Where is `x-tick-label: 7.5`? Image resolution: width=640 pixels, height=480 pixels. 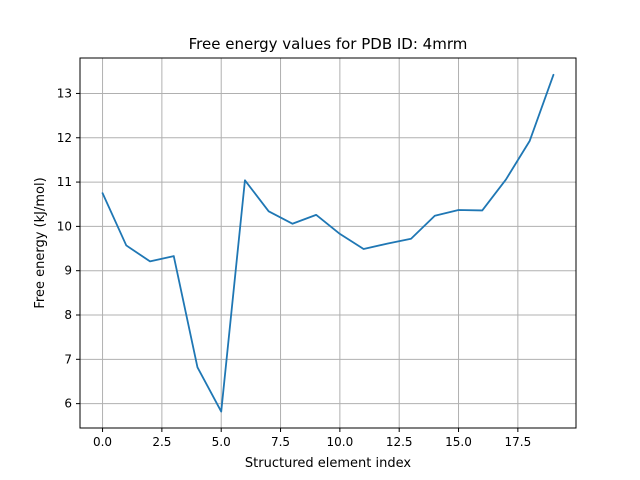 x-tick-label: 7.5 is located at coordinates (280, 442).